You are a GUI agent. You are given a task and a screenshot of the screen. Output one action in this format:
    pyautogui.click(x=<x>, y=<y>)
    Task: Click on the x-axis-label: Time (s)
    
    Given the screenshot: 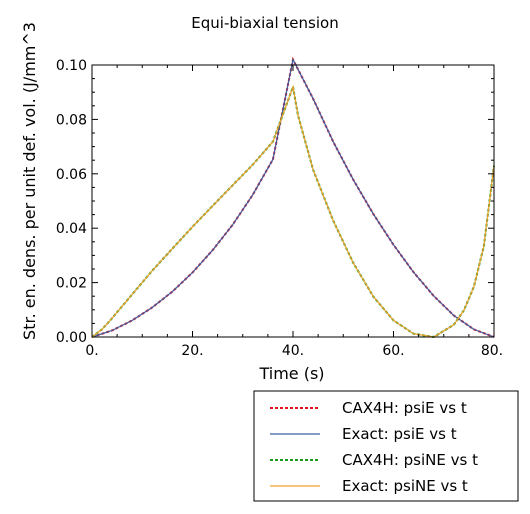 What is the action you would take?
    pyautogui.click(x=291, y=373)
    